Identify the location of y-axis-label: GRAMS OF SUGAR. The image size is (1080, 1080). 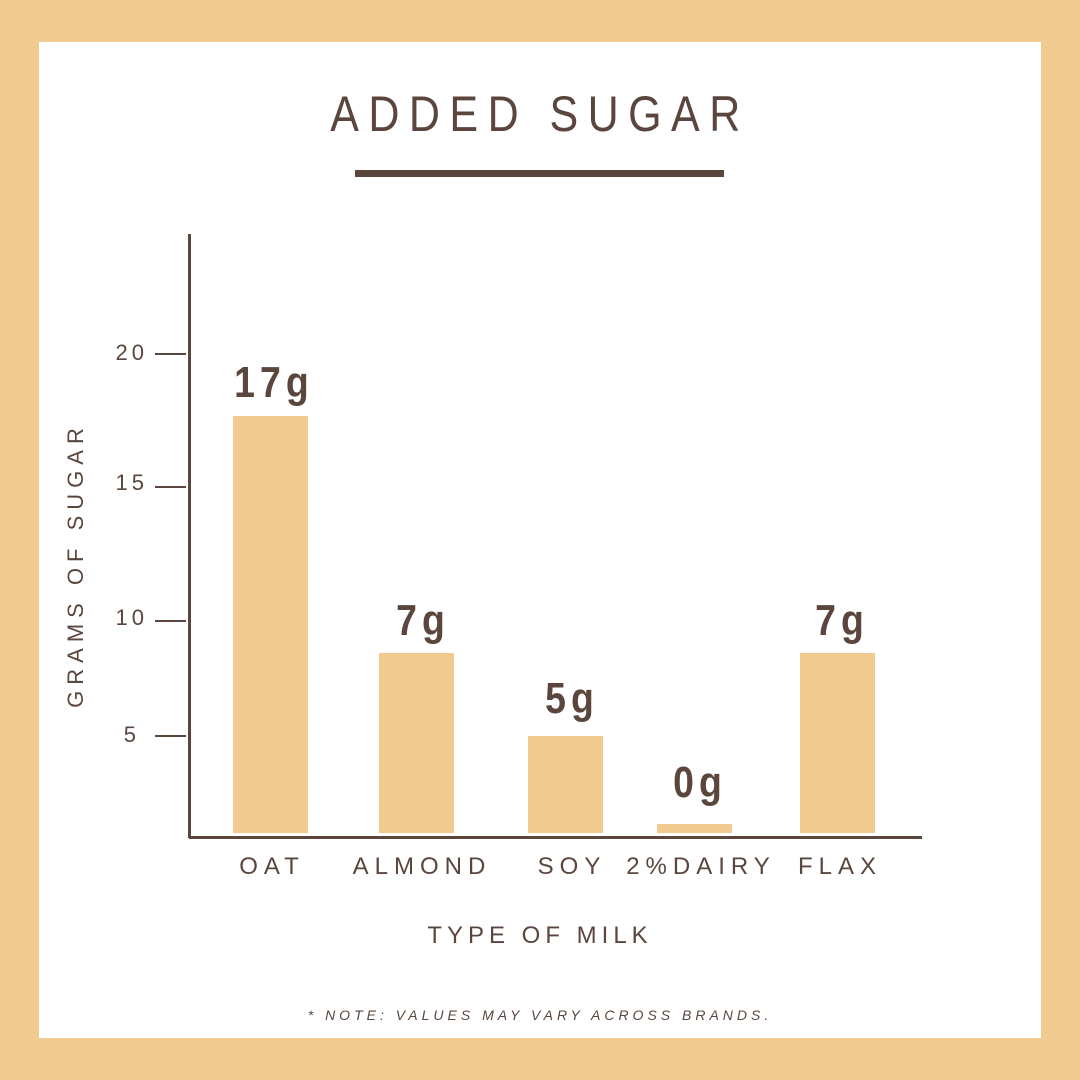
(75, 565).